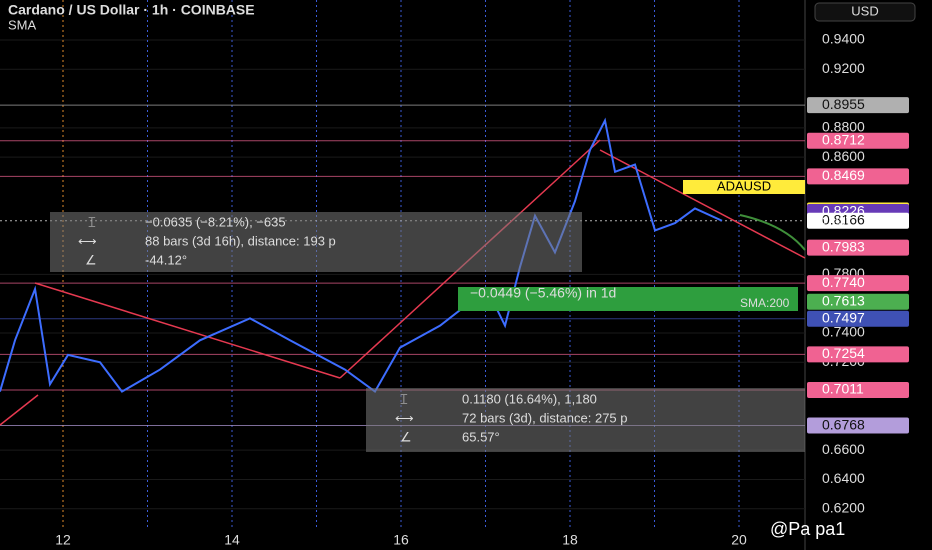 The width and height of the screenshot is (932, 550). I want to click on y-tick-label: 0.9400, so click(843, 39).